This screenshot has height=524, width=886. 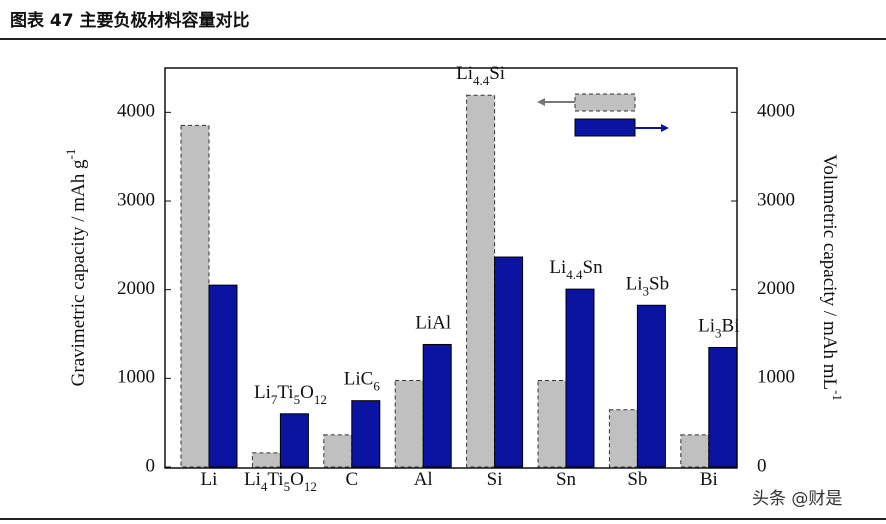 I want to click on y-axis-title: Gravimetric capacity / mAh g-1, so click(x=76, y=268).